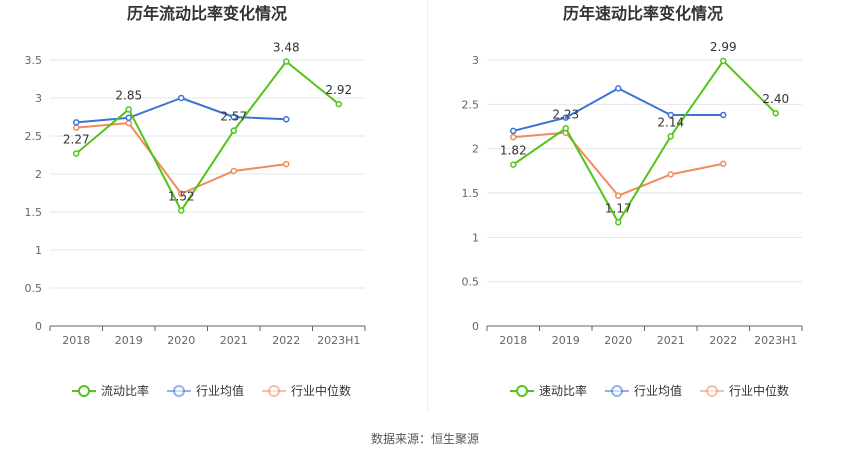  Describe the element at coordinates (471, 104) in the screenshot. I see `chart2-y-tick-label: 2.5` at that location.